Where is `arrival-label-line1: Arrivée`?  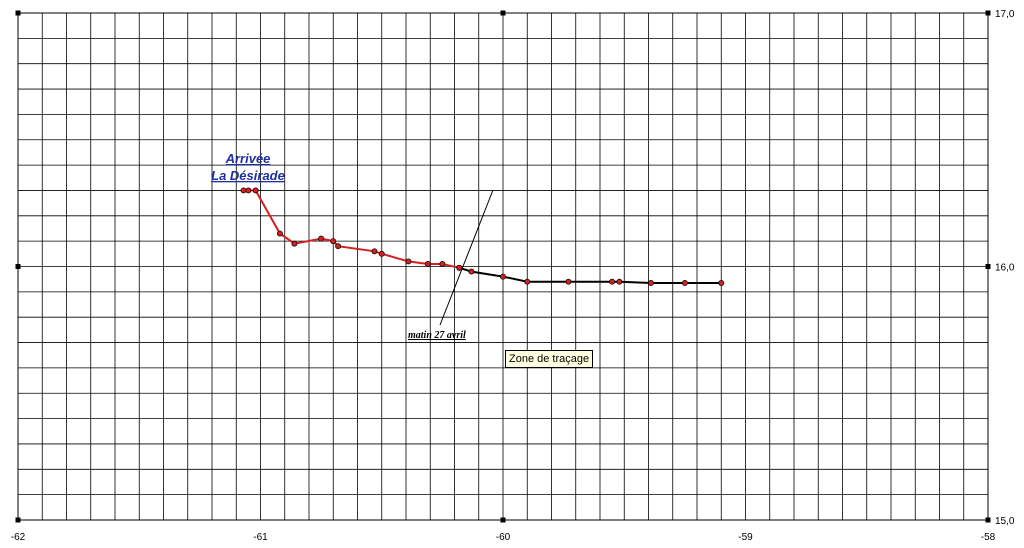 arrival-label-line1: Arrivée is located at coordinates (248, 158).